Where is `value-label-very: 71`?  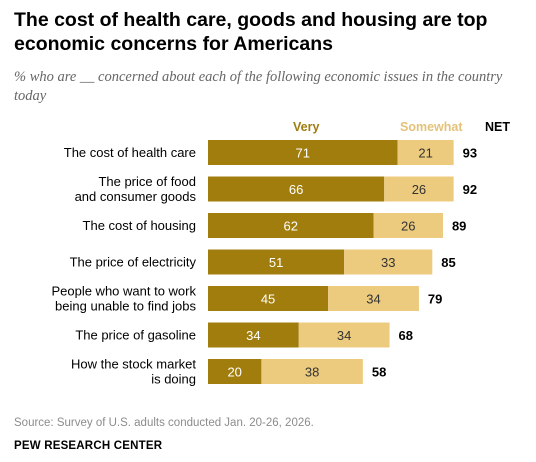 value-label-very: 71 is located at coordinates (303, 153).